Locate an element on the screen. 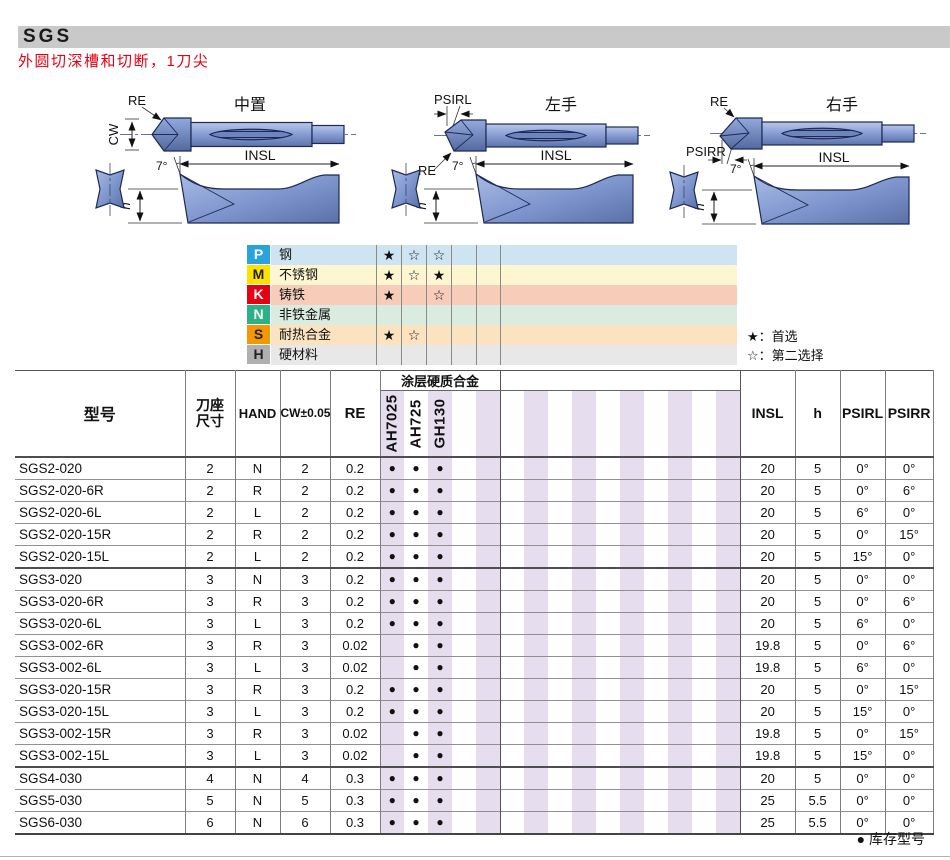 This screenshot has width=950, height=860. label-insl: INSL is located at coordinates (259, 155).